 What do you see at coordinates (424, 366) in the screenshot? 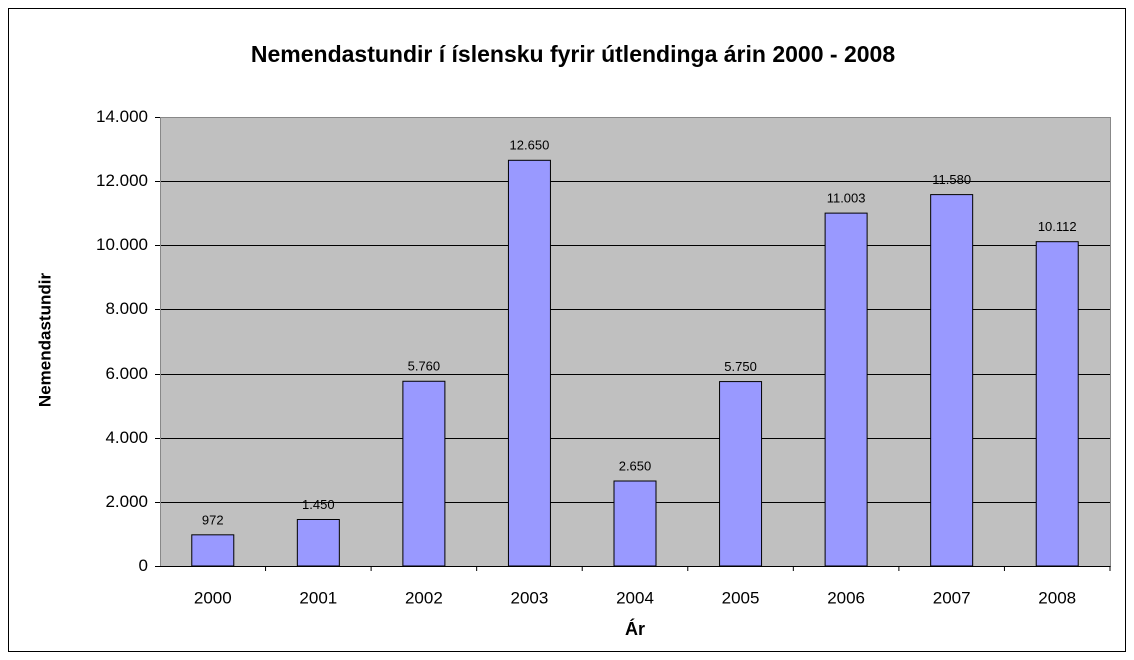
I see `value-label: 5.760` at bounding box center [424, 366].